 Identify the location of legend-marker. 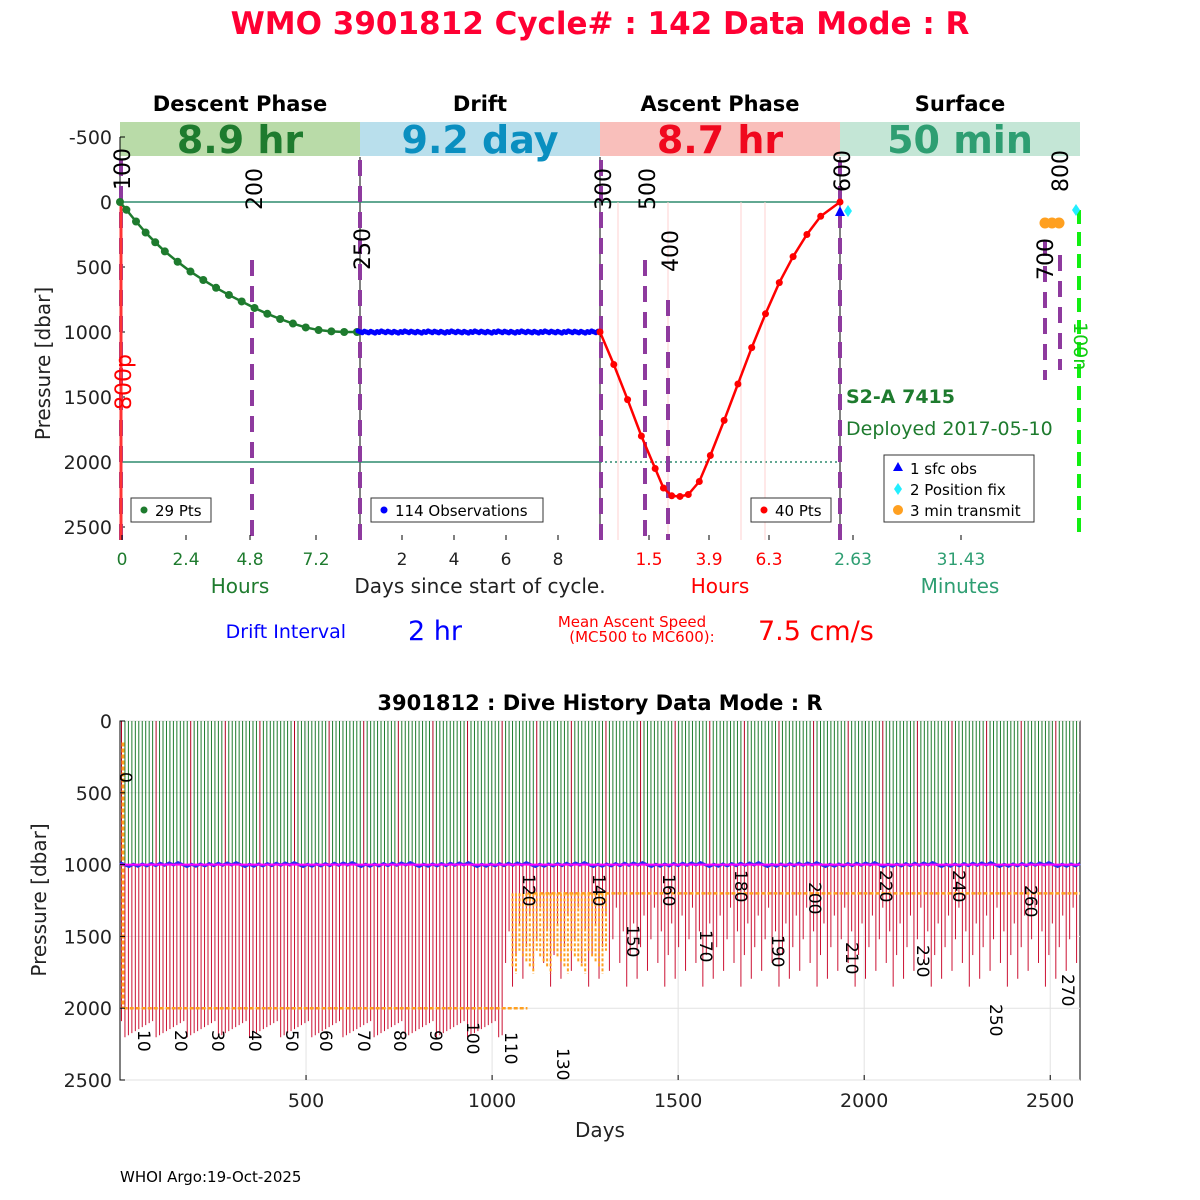
(384, 510).